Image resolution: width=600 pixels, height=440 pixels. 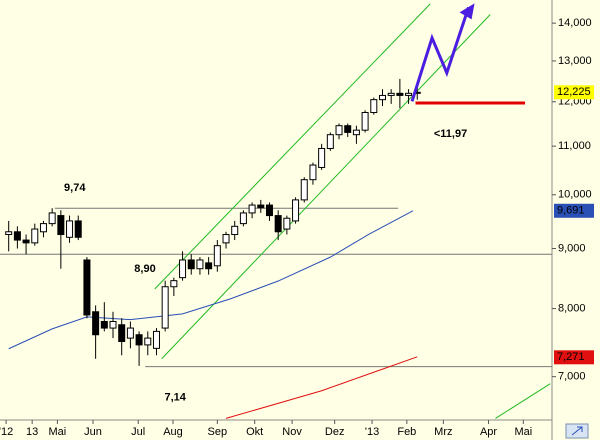 What do you see at coordinates (443, 432) in the screenshot?
I see `x-tick-label: Mrz` at bounding box center [443, 432].